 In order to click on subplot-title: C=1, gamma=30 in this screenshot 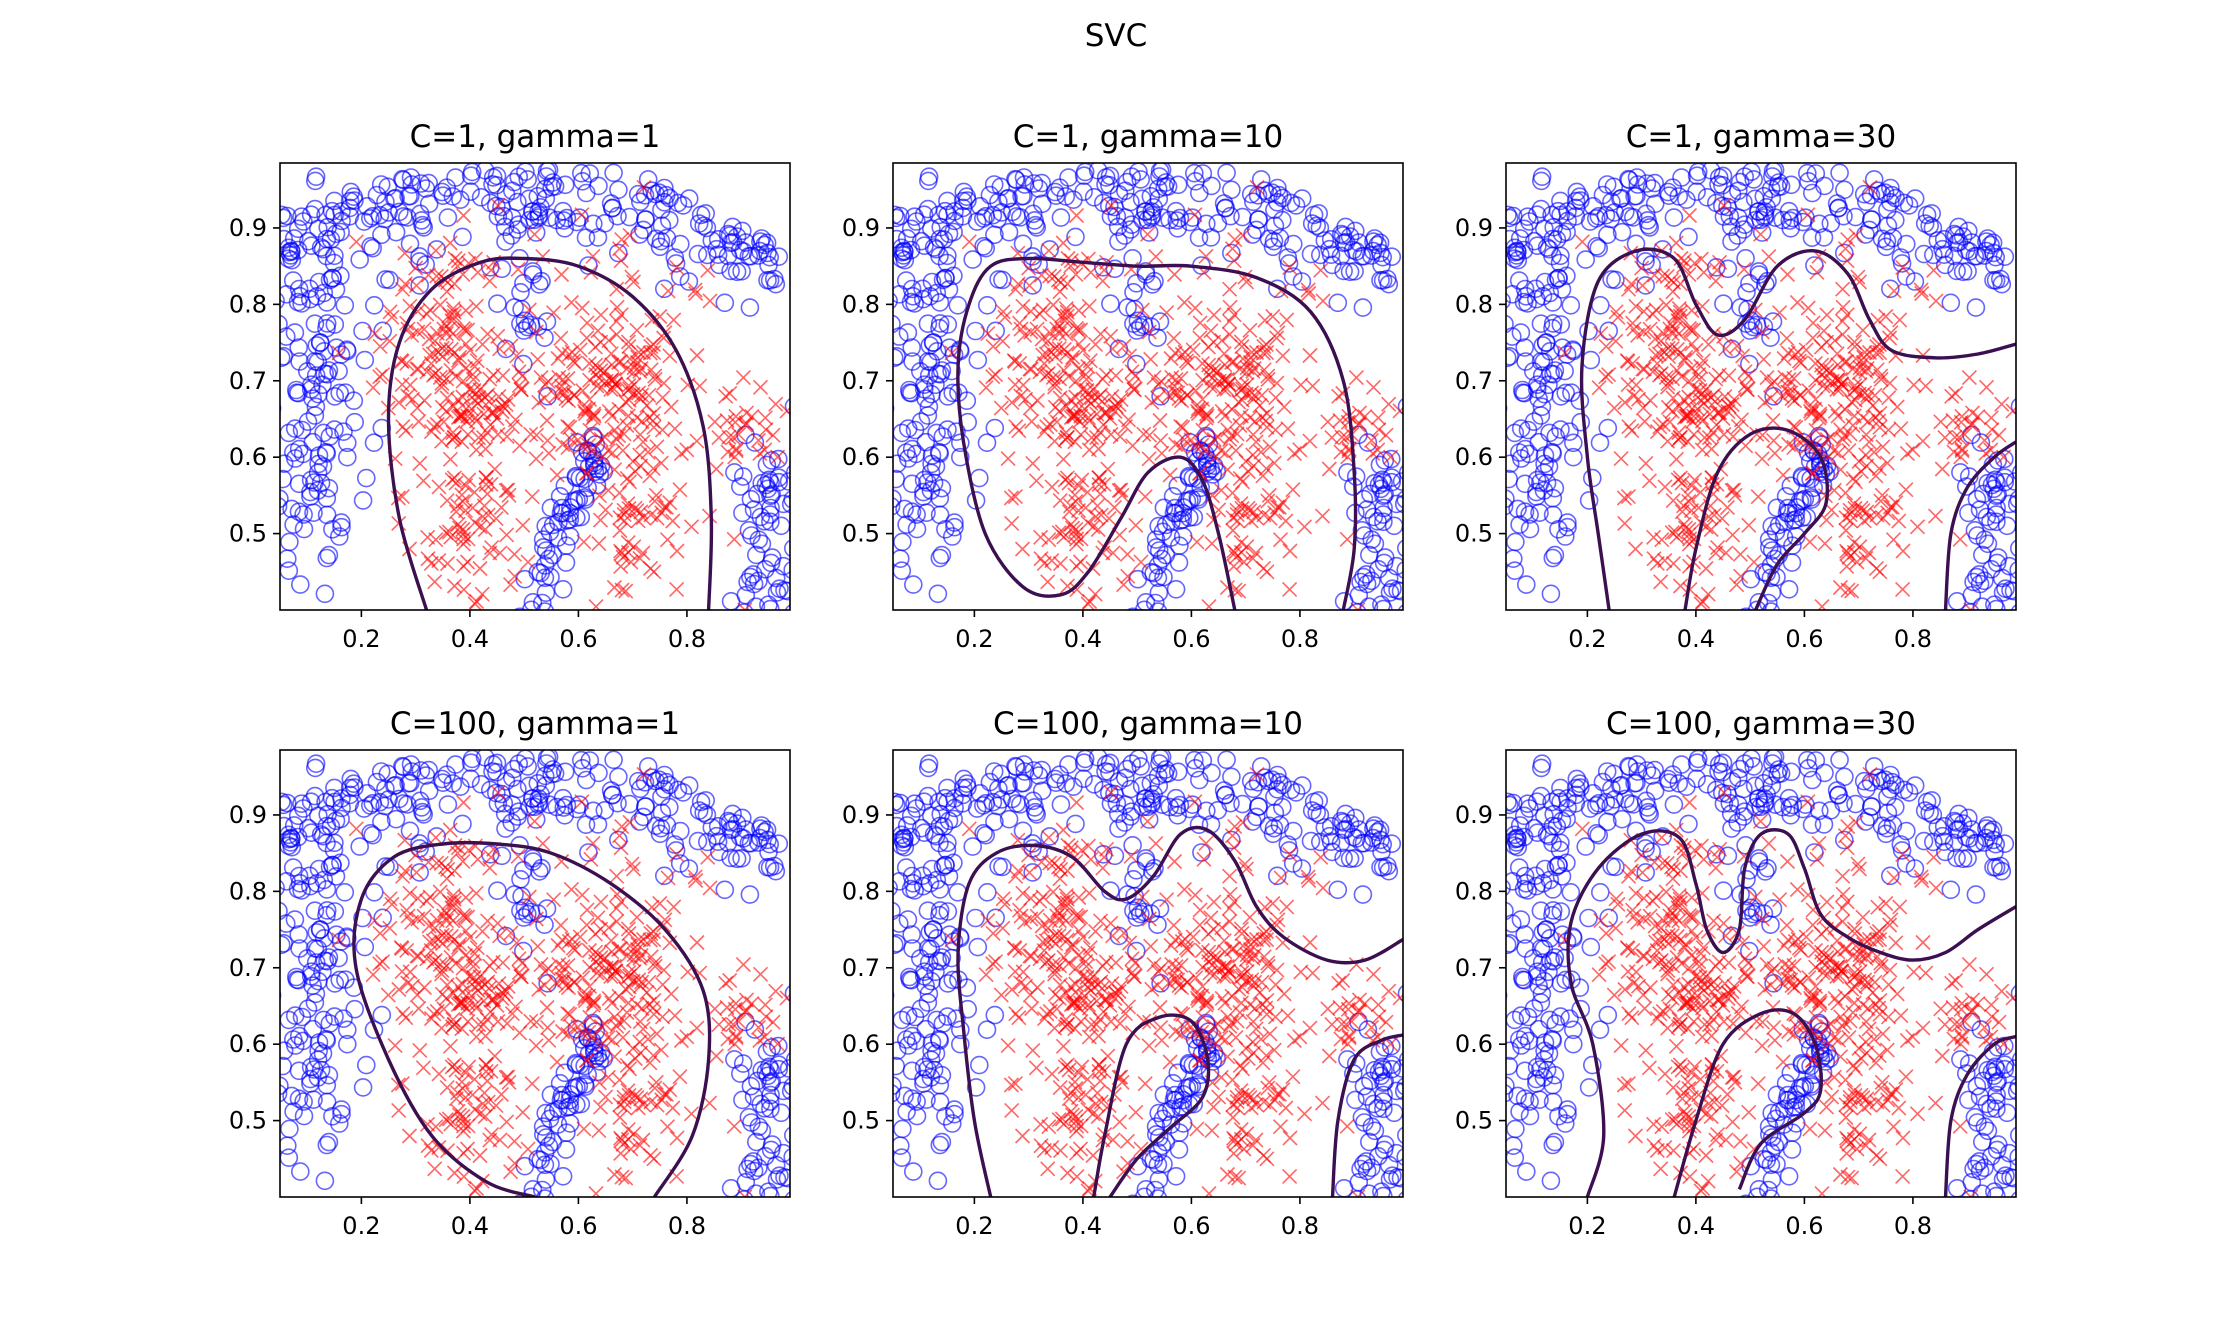, I will do `click(1761, 137)`.